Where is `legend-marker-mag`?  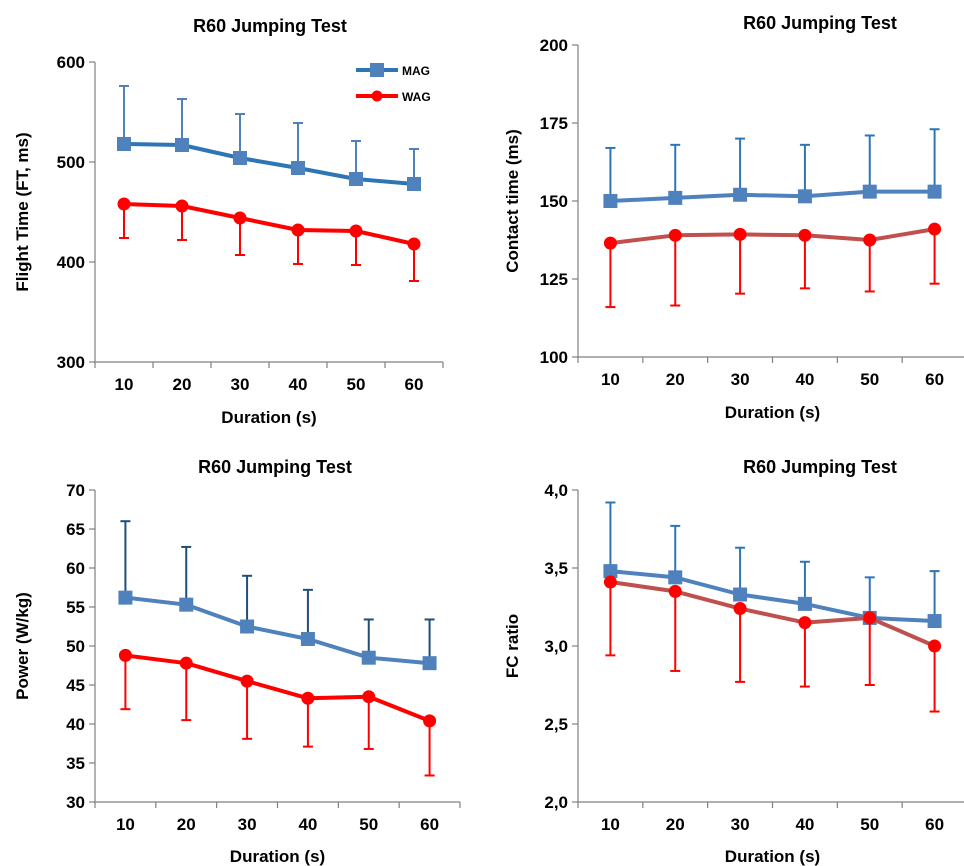
legend-marker-mag is located at coordinates (377, 70).